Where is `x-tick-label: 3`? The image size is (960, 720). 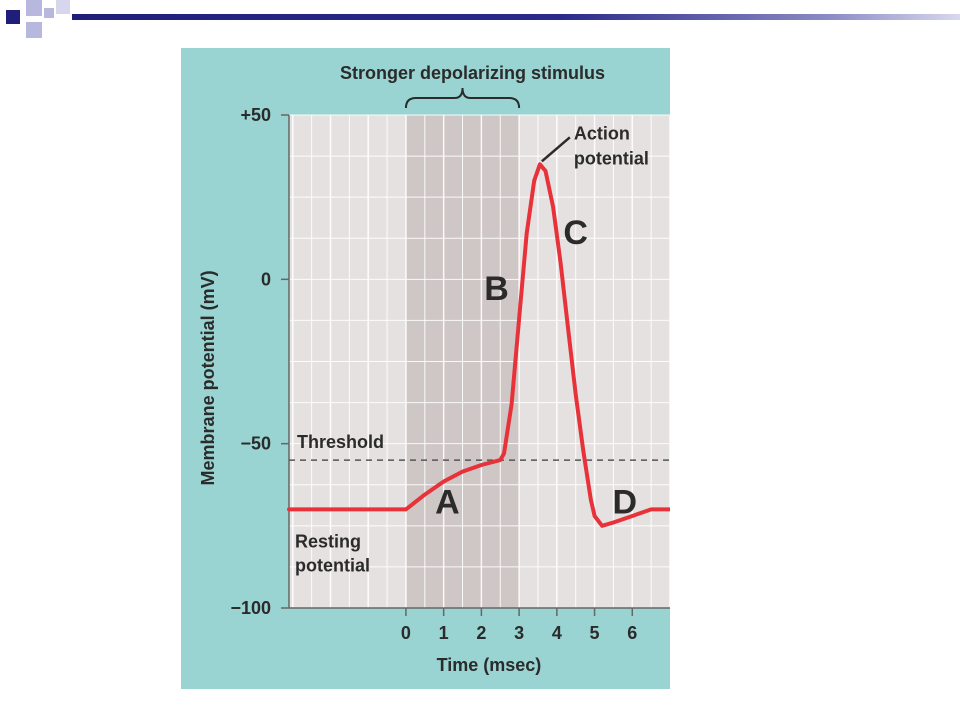
x-tick-label: 3 is located at coordinates (519, 633).